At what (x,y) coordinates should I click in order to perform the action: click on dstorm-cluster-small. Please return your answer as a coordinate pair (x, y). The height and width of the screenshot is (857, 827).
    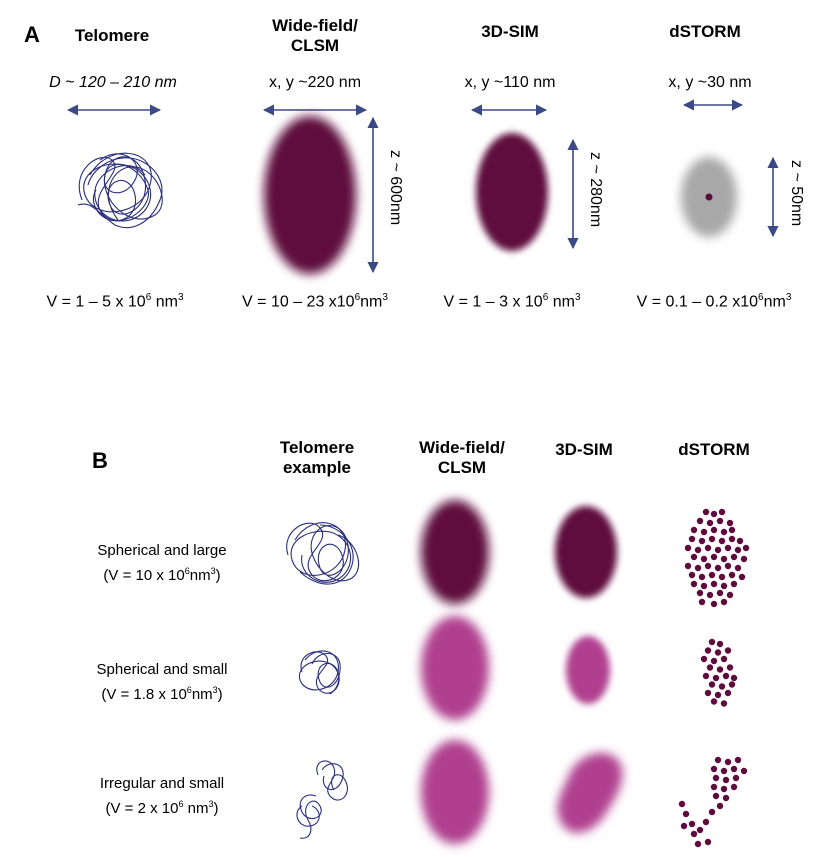
    Looking at the image, I should click on (719, 672).